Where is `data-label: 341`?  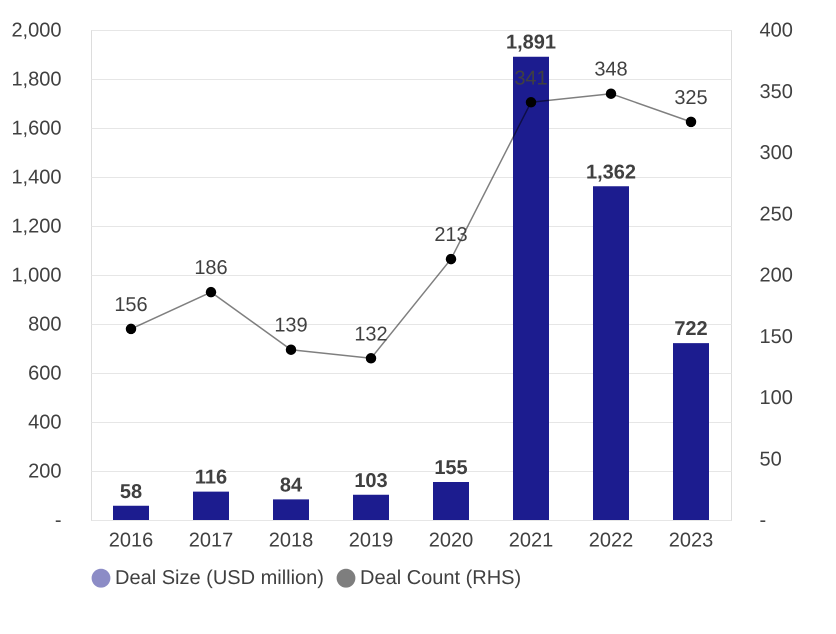 data-label: 341 is located at coordinates (531, 78).